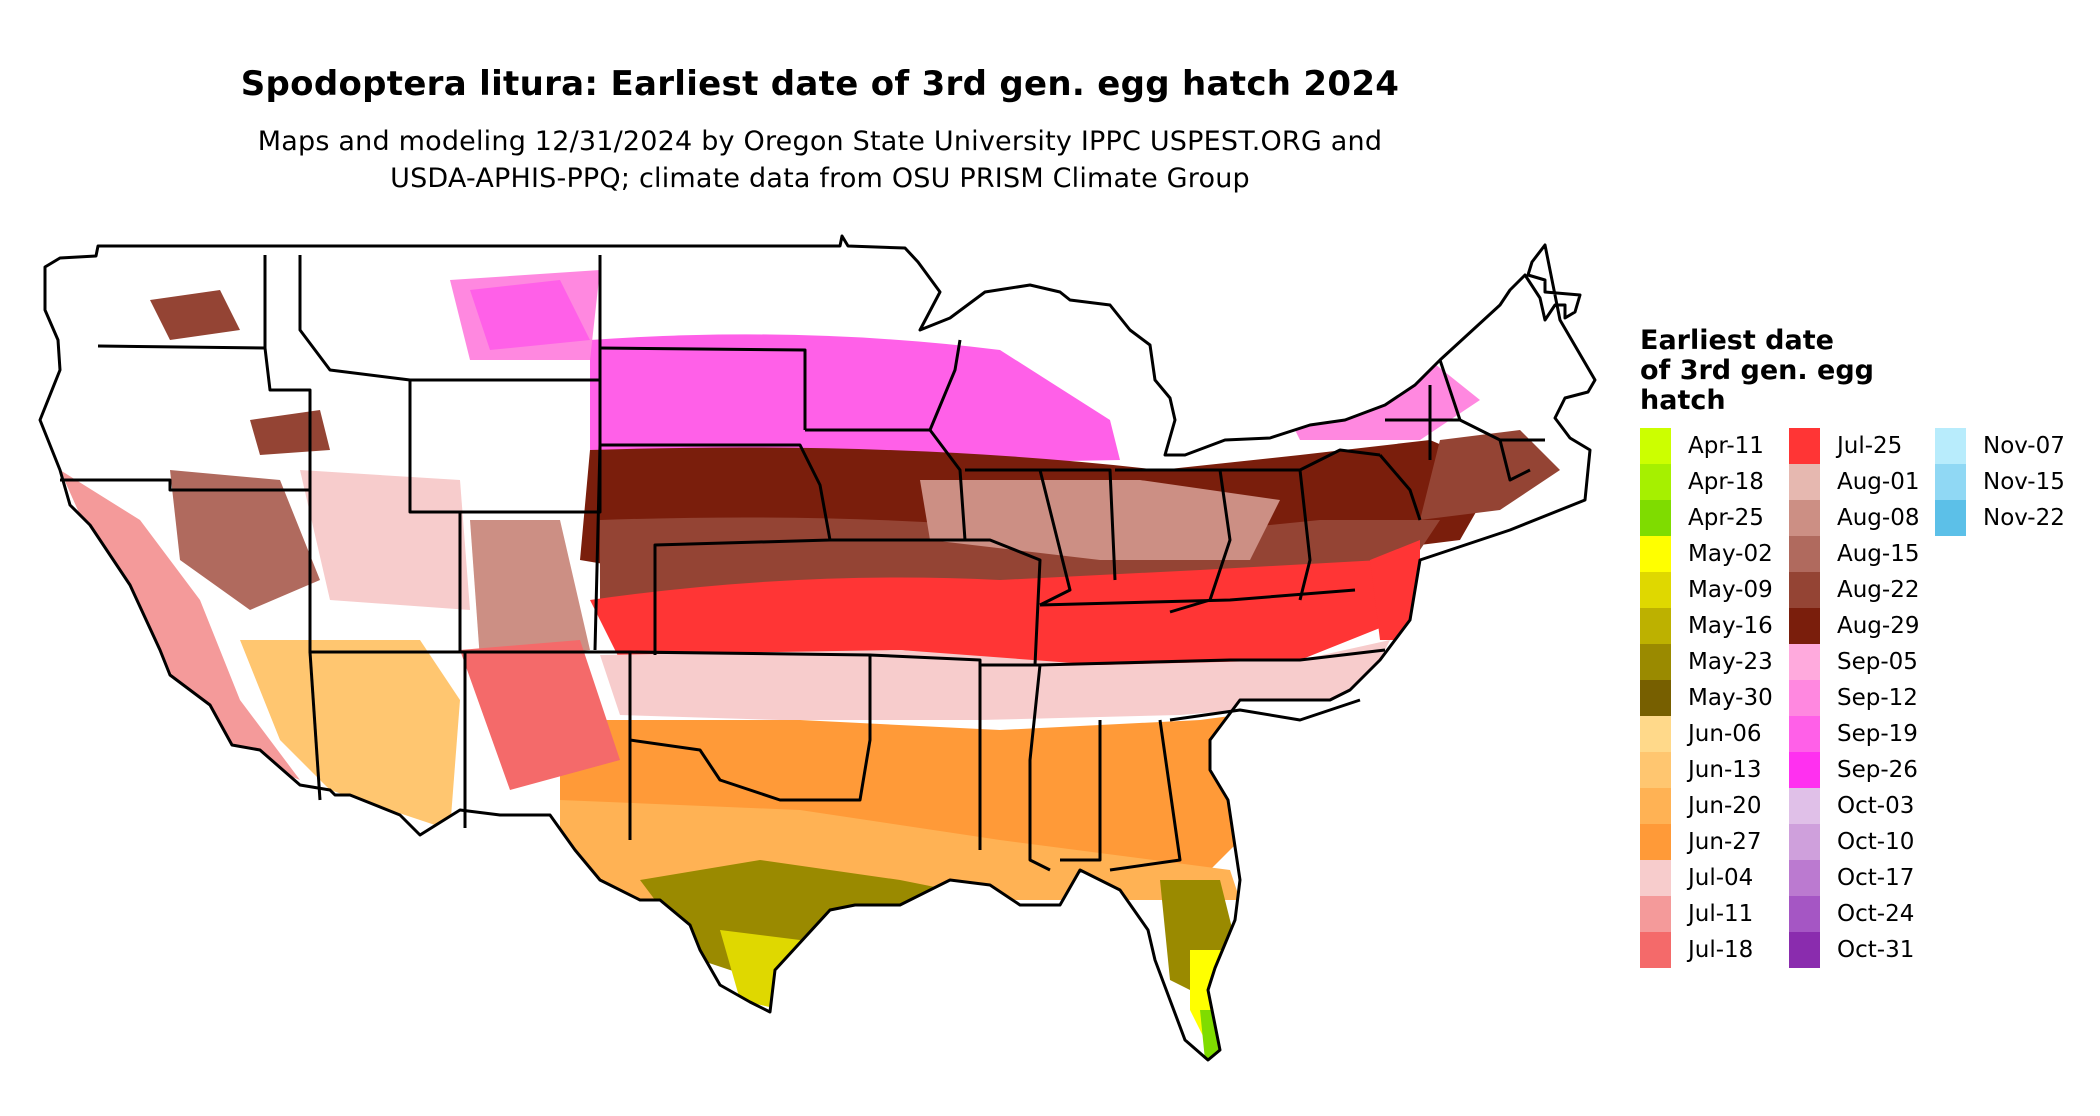  I want to click on legend-label: May-09, so click(1730, 590).